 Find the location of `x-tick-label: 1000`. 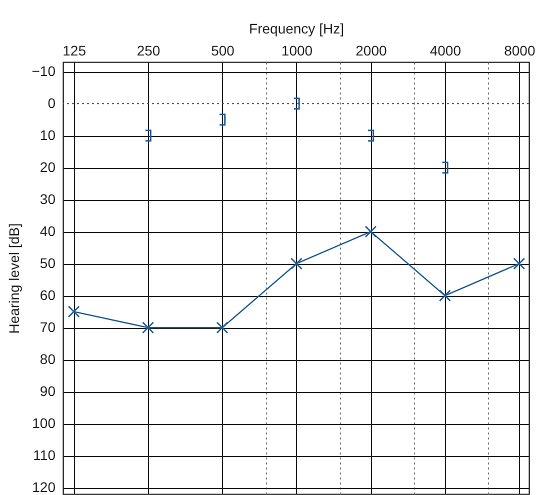

x-tick-label: 1000 is located at coordinates (297, 50).